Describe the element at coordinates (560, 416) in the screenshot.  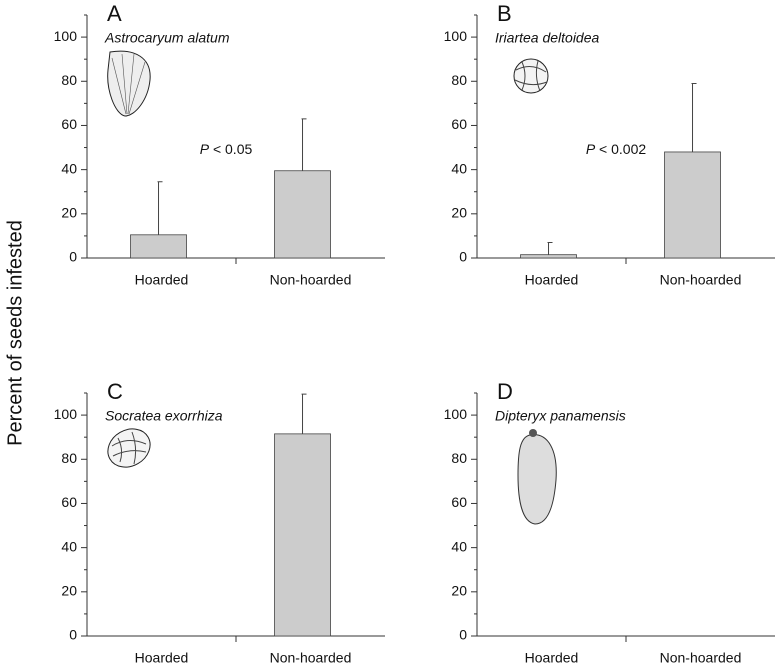
I see `species-name: Dipteryx panamensis` at that location.